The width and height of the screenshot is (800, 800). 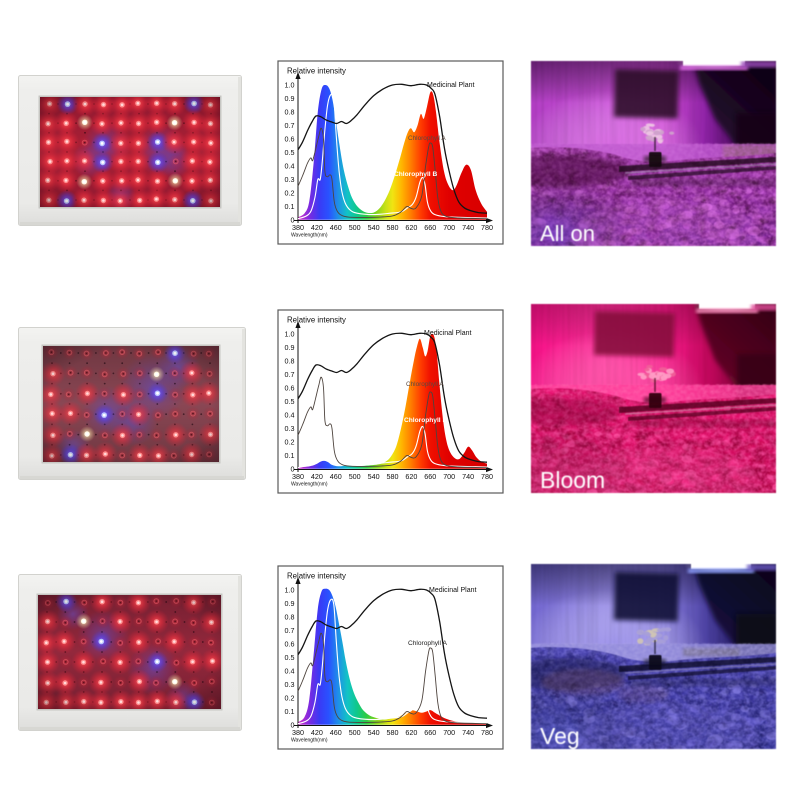 I want to click on svg-text: All on, so click(x=567, y=233).